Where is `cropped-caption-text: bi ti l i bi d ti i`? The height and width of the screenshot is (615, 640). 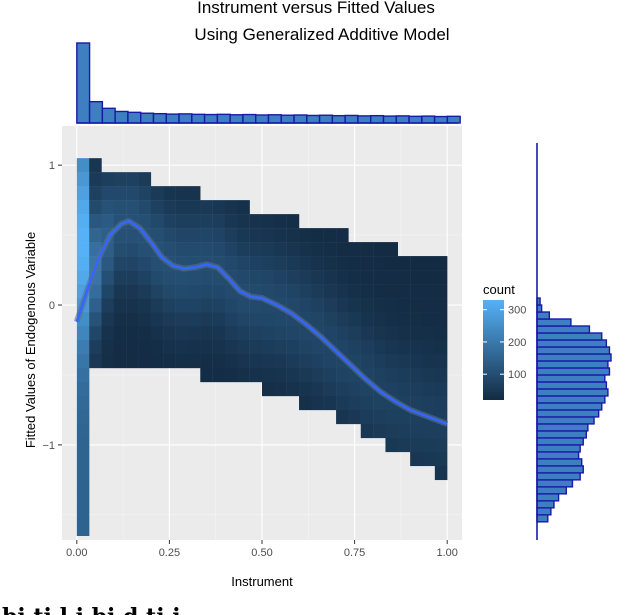 cropped-caption-text: bi ti l i bi d ti i is located at coordinates (91, 609).